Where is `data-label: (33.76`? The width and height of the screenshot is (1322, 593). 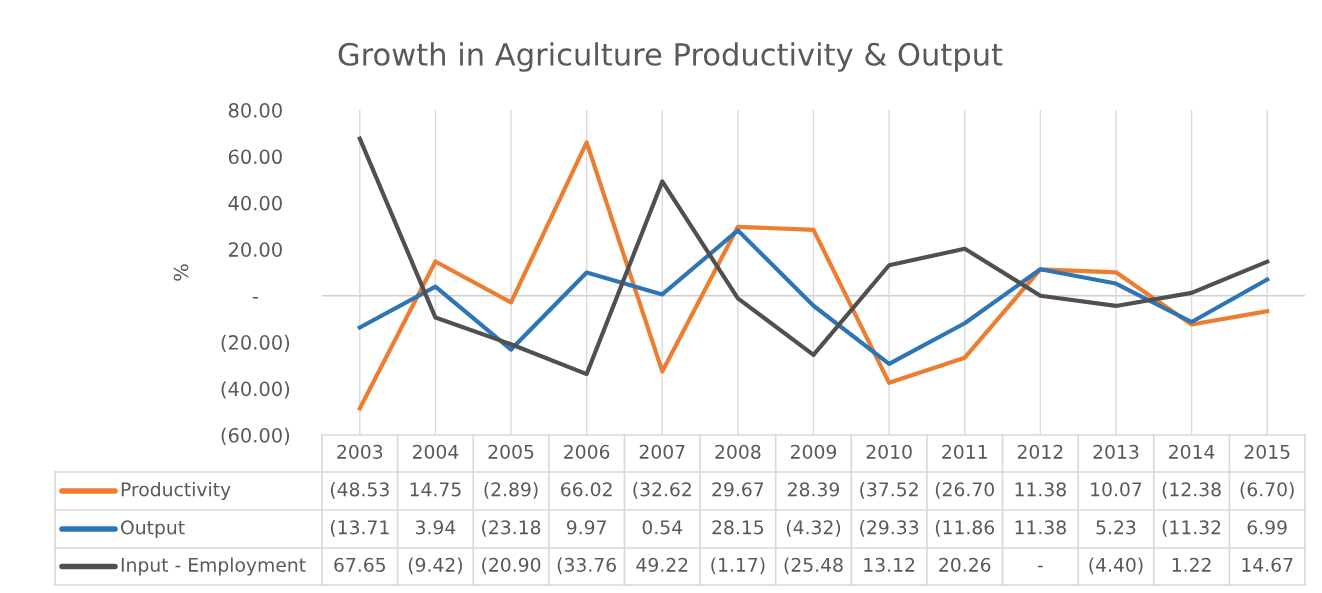 data-label: (33.76 is located at coordinates (586, 566).